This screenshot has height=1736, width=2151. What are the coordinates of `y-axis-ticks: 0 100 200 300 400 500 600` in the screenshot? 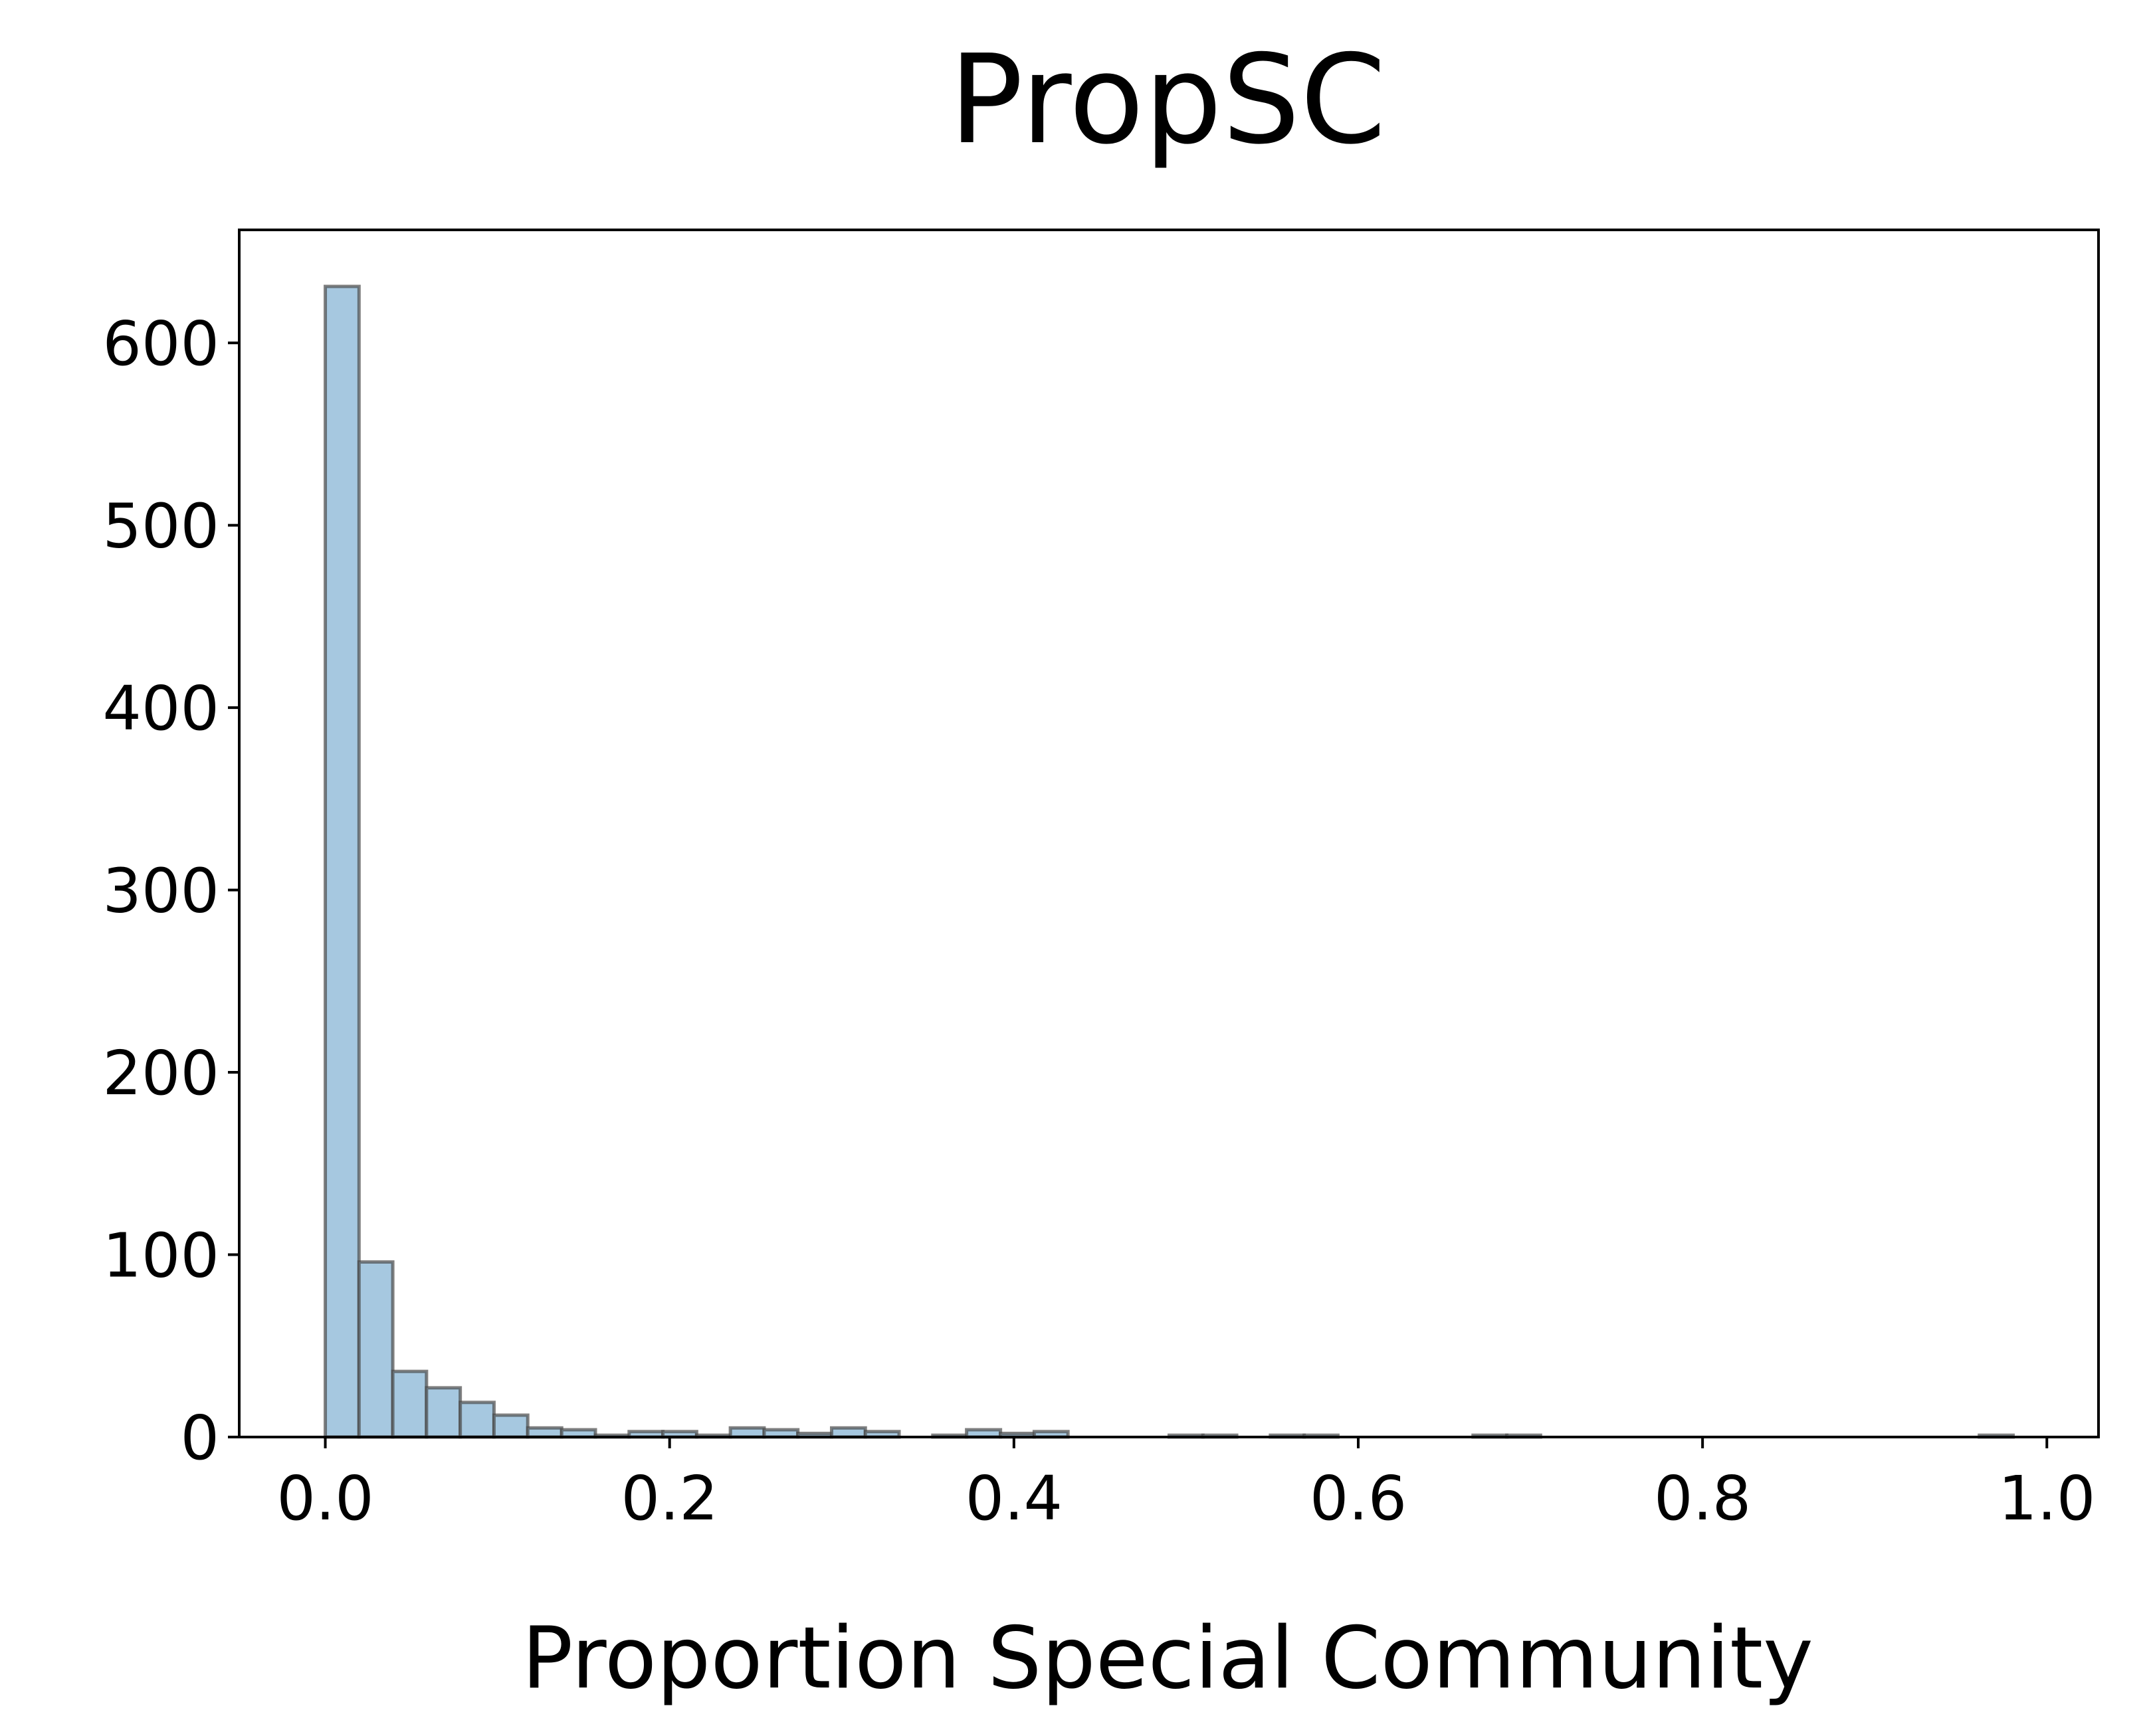 It's located at (170, 891).